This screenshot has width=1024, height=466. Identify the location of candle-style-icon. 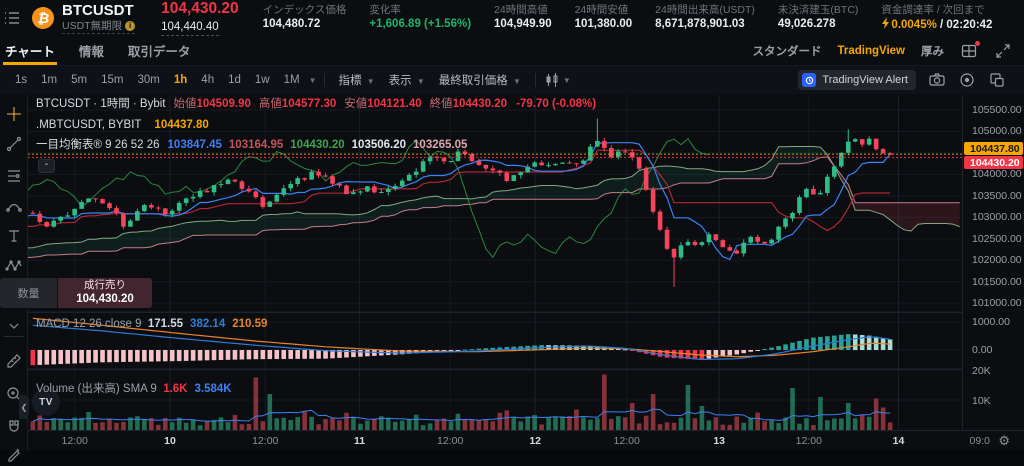
(552, 80).